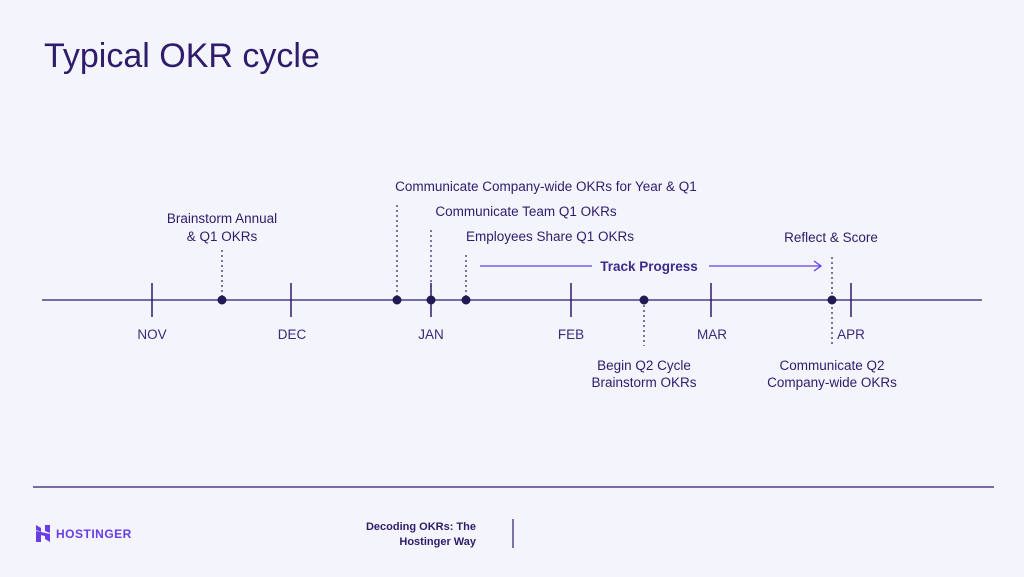  I want to click on month-ticks, so click(501, 300).